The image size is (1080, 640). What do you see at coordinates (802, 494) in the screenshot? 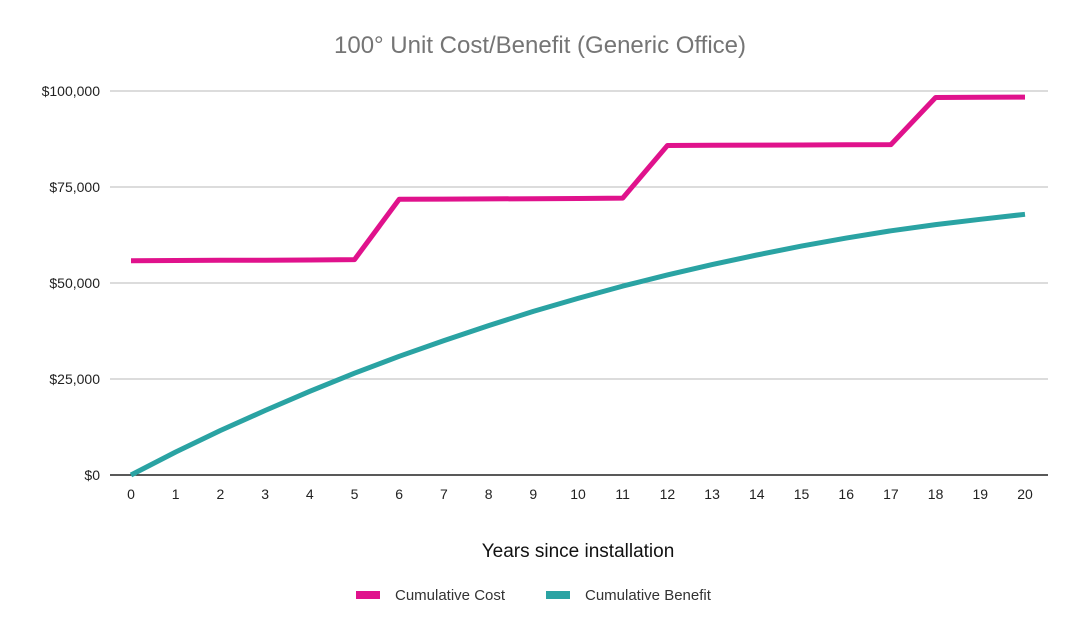
I see `x-tick-label: 15` at bounding box center [802, 494].